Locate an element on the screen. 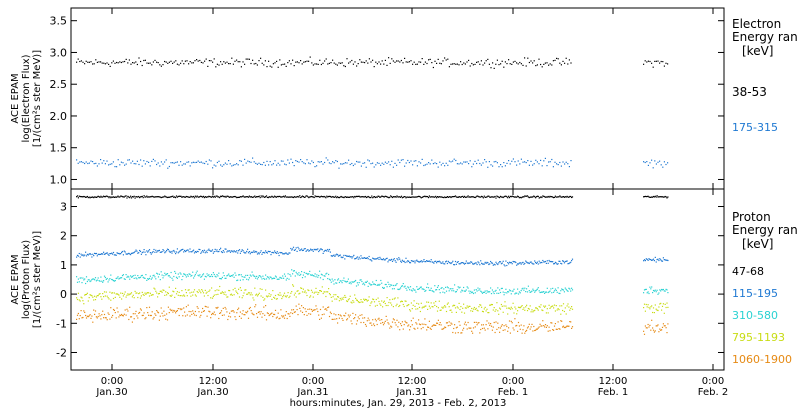  y-tick-label: -2 is located at coordinates (61, 352).